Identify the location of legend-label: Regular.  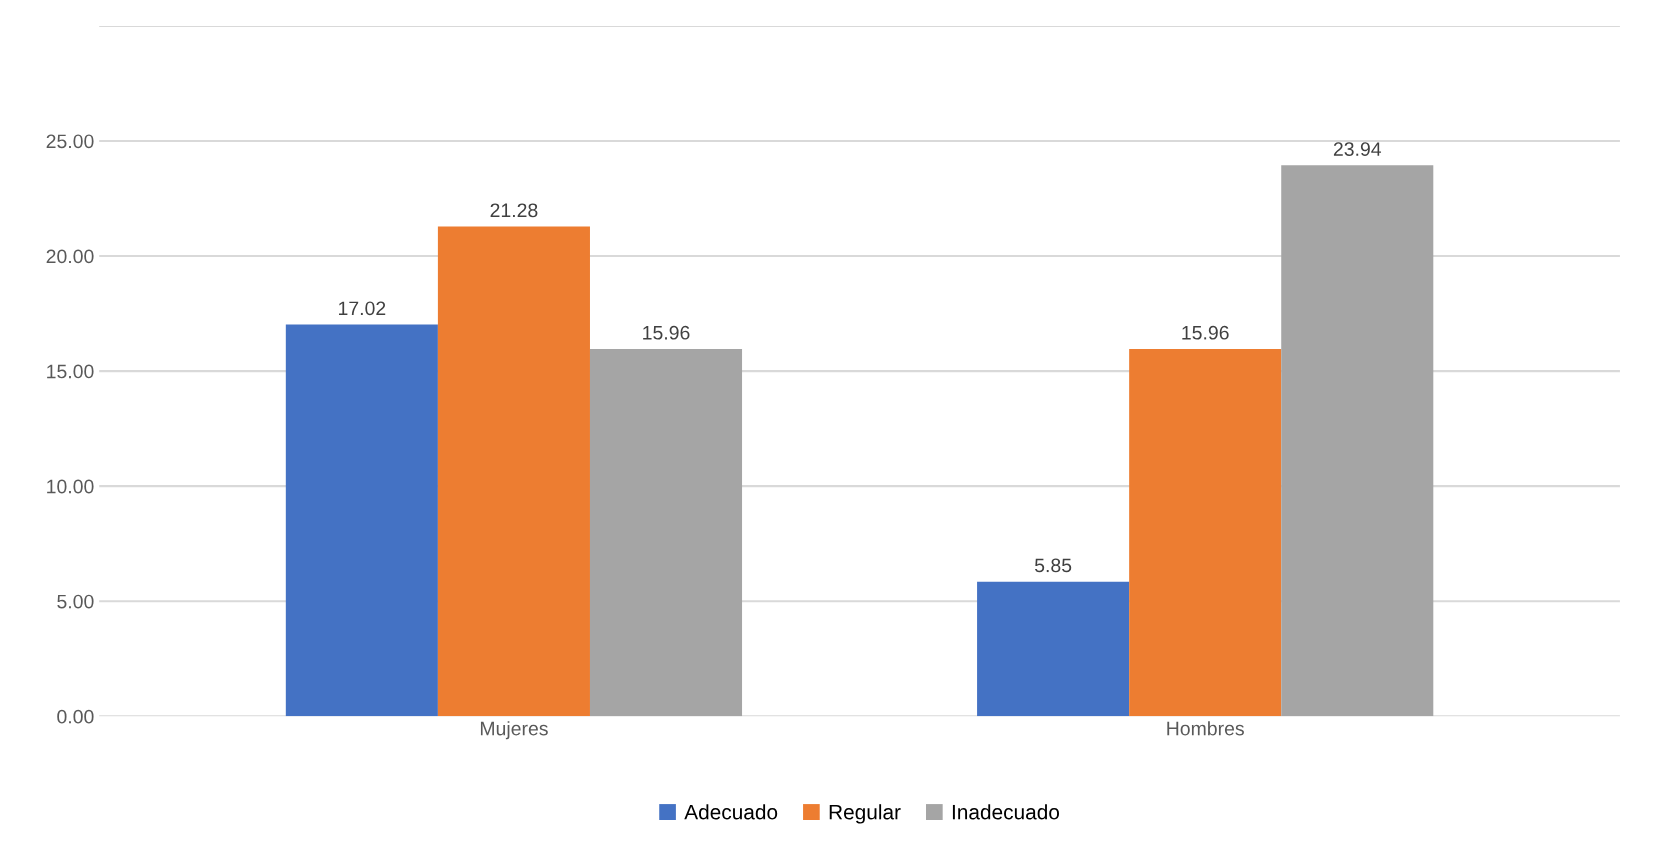
(865, 814).